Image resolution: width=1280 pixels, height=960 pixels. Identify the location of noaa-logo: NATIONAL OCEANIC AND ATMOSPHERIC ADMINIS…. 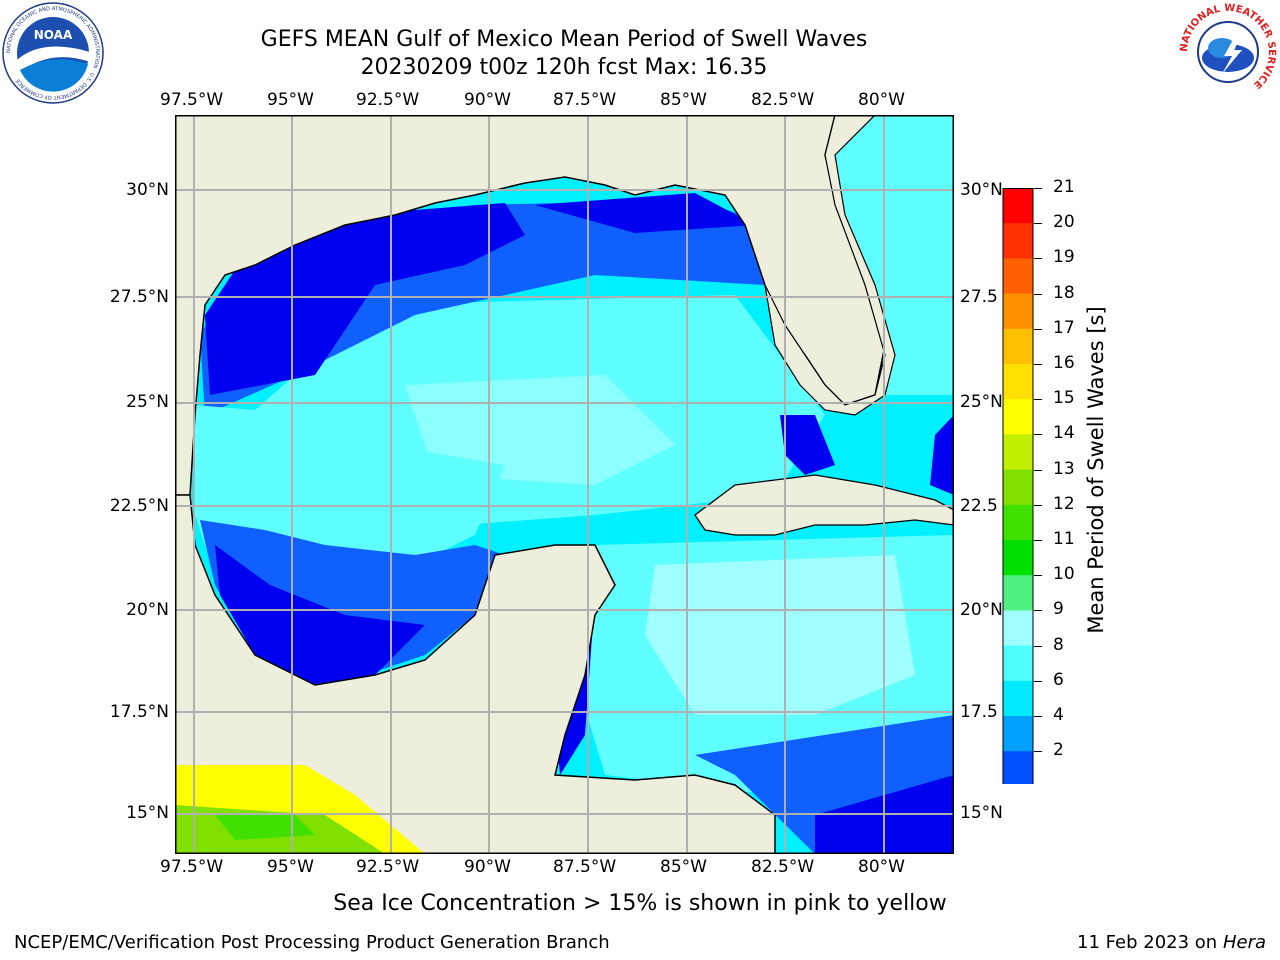
(53, 55).